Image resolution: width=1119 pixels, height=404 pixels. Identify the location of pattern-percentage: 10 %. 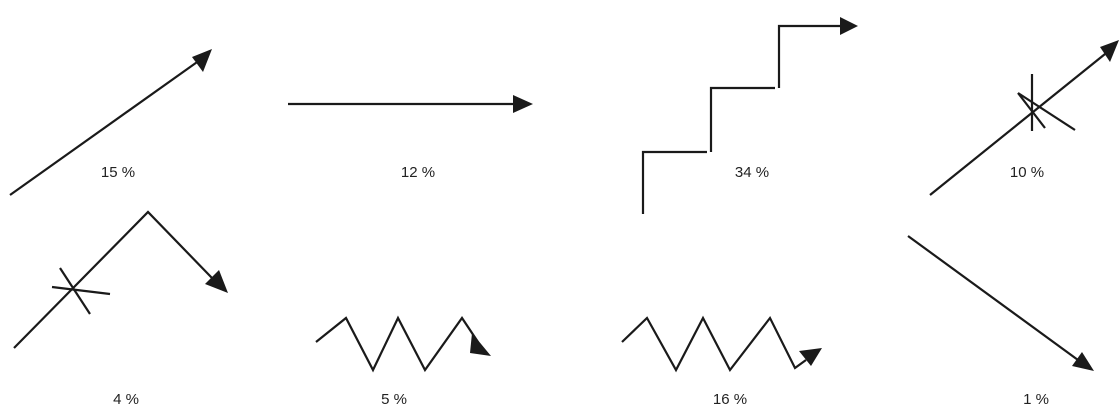
(1027, 172).